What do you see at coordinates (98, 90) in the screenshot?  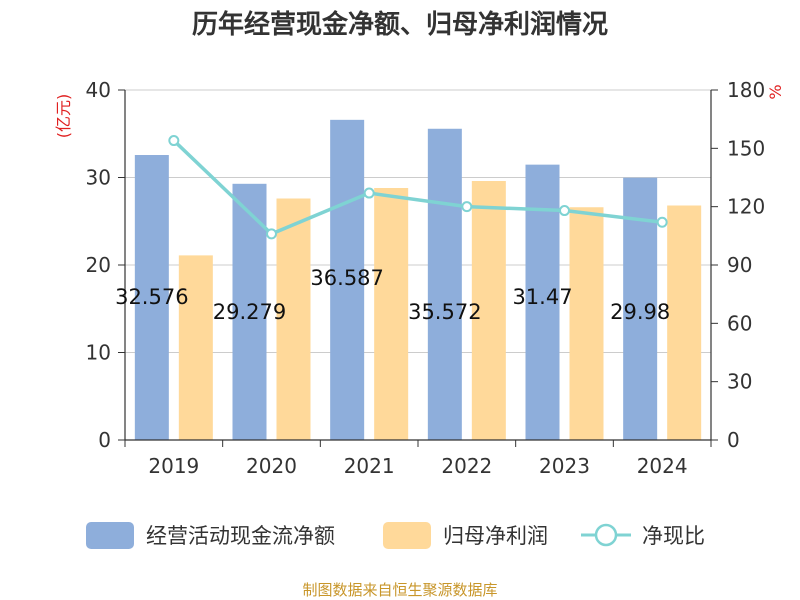 I see `left-tick-label: 40` at bounding box center [98, 90].